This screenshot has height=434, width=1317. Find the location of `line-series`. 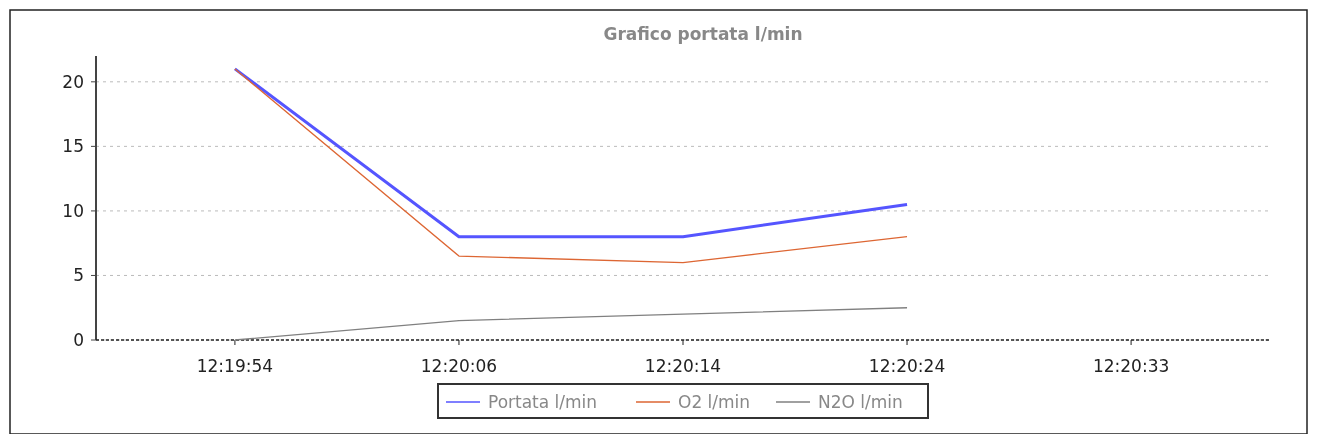

line-series is located at coordinates (571, 324).